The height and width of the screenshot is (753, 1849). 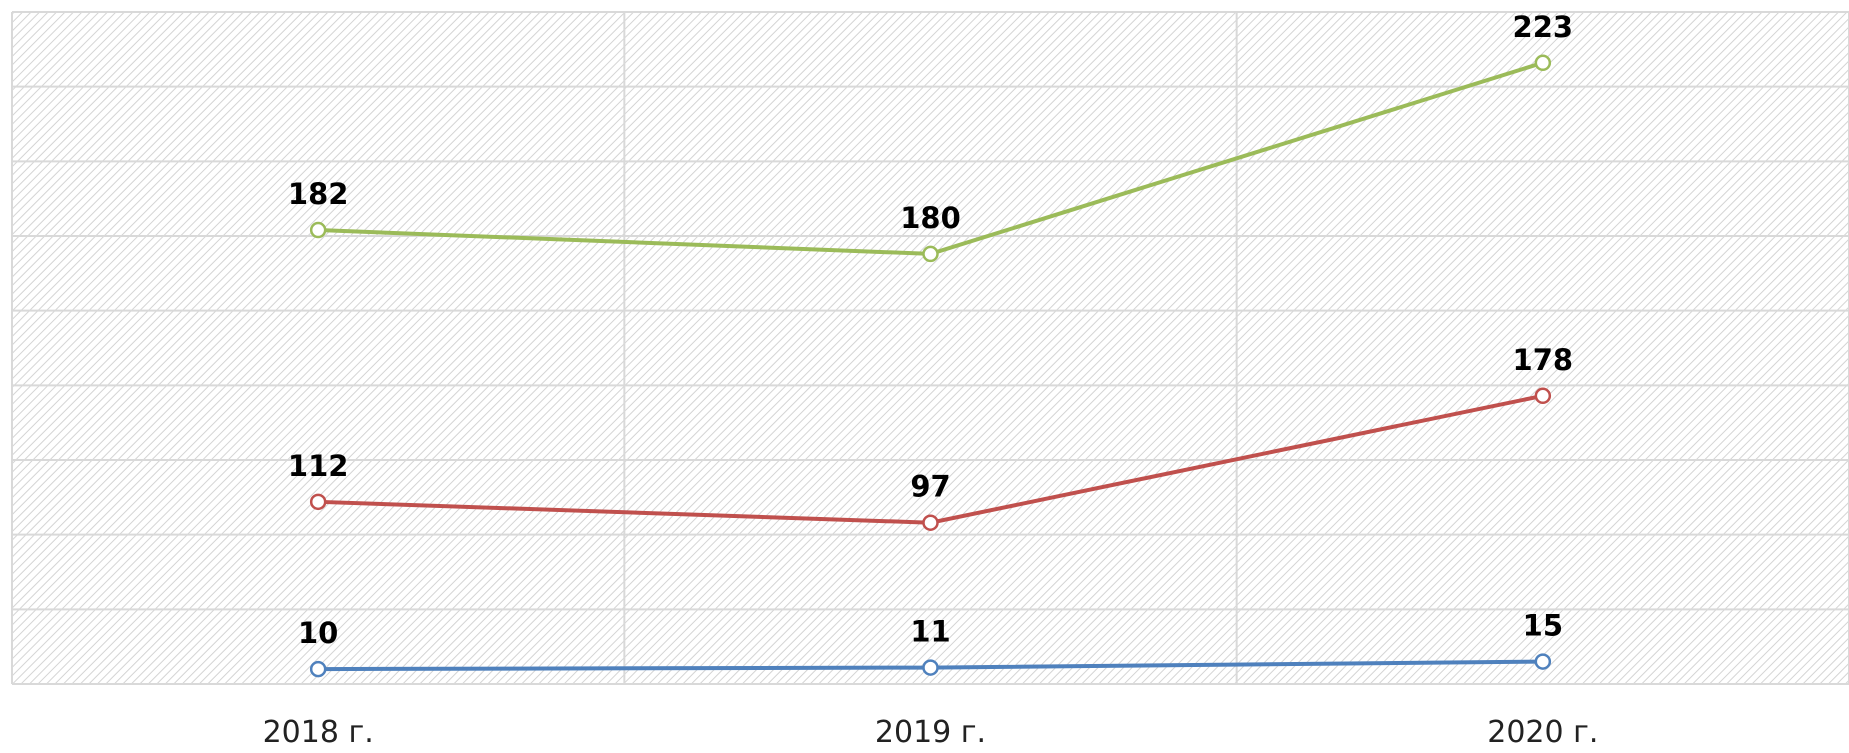 I want to click on data-label: 10, so click(x=318, y=633).